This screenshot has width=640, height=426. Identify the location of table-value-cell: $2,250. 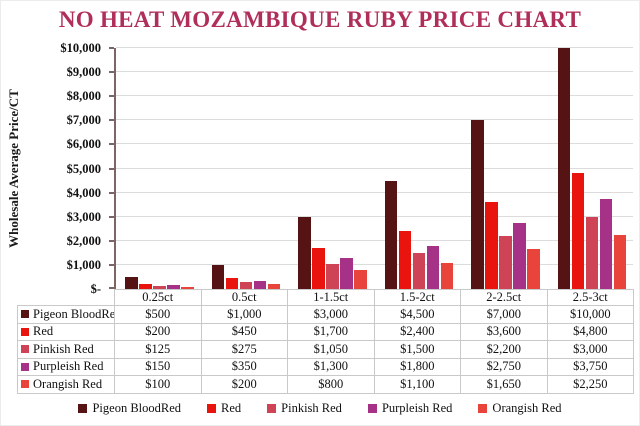
(590, 384).